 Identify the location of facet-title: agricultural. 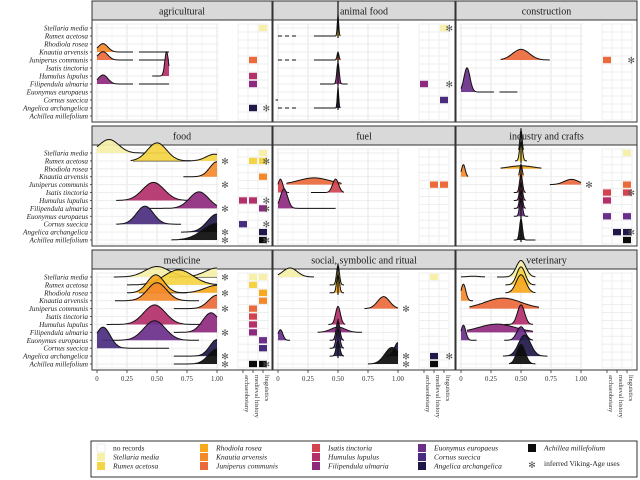
(182, 12).